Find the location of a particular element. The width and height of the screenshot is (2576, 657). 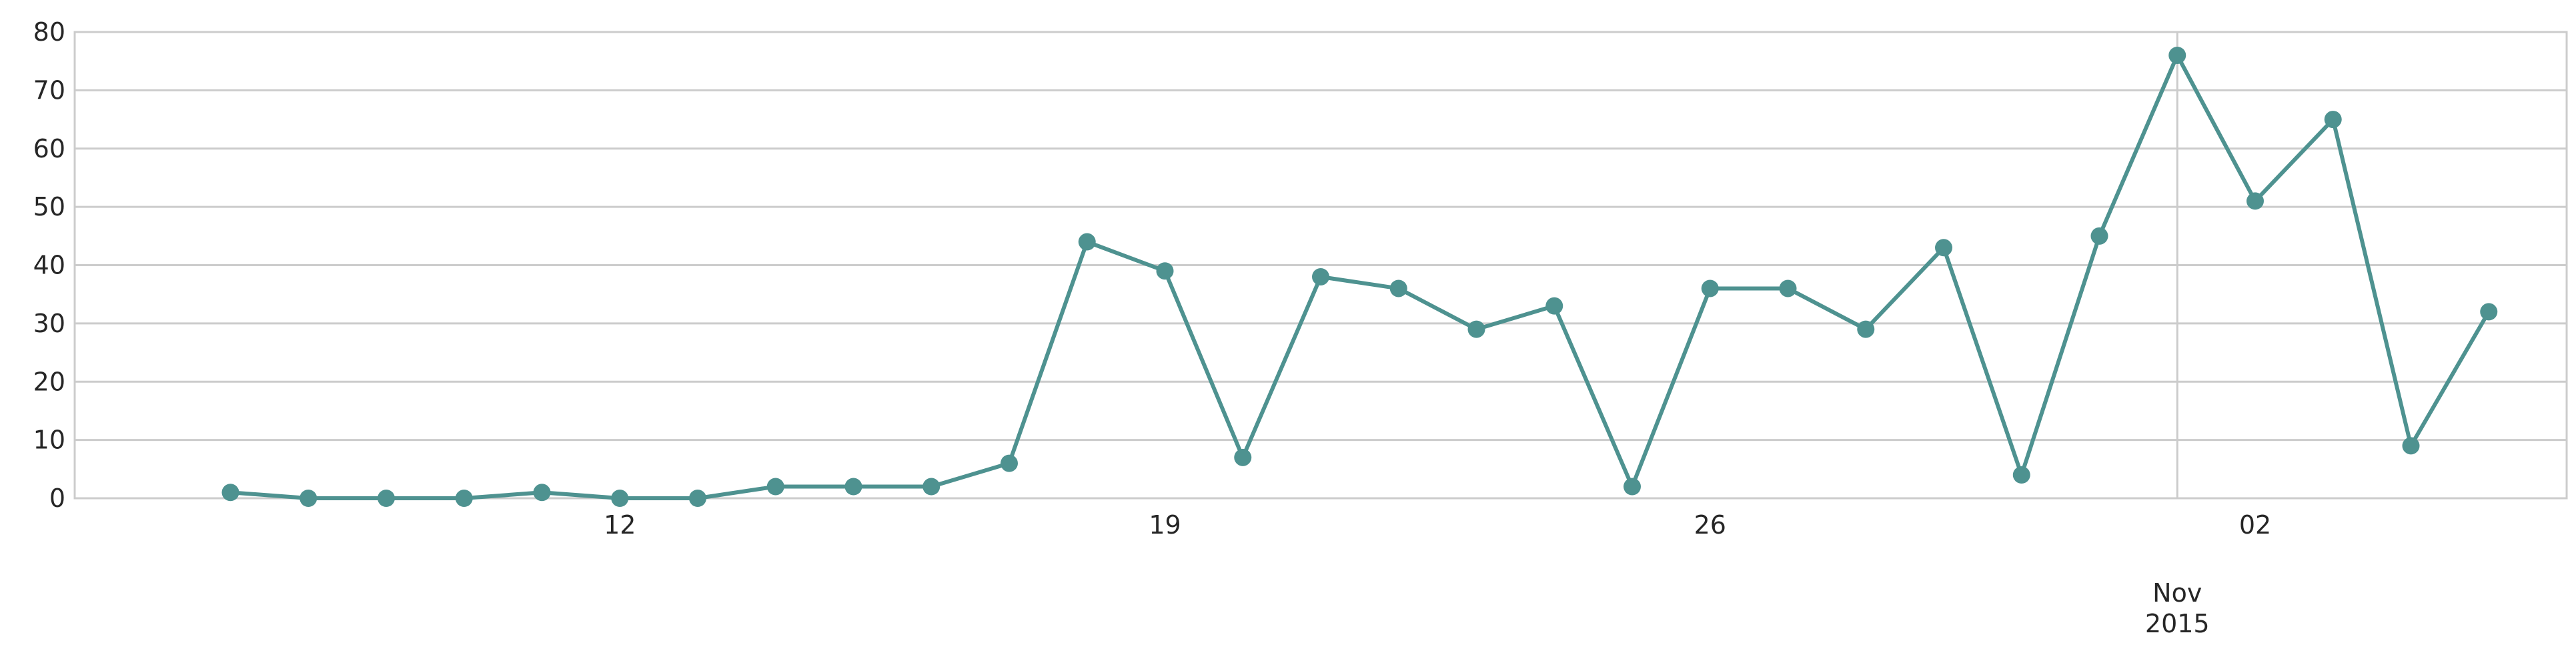

y-tick-label: 60 is located at coordinates (49, 148).